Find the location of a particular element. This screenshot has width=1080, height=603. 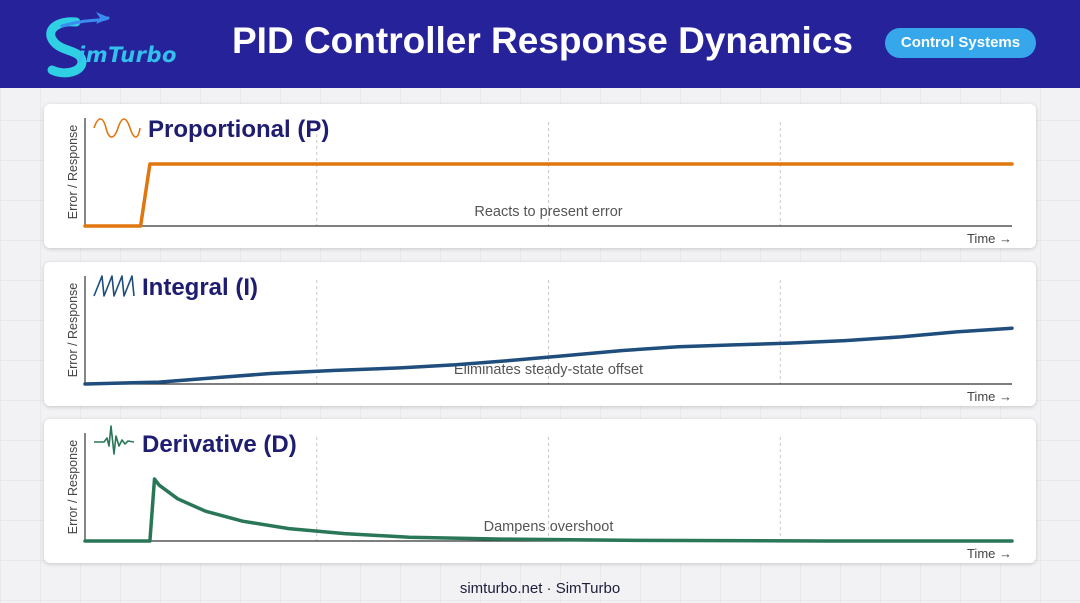

simturbo-logo-icon is located at coordinates (78, 45).